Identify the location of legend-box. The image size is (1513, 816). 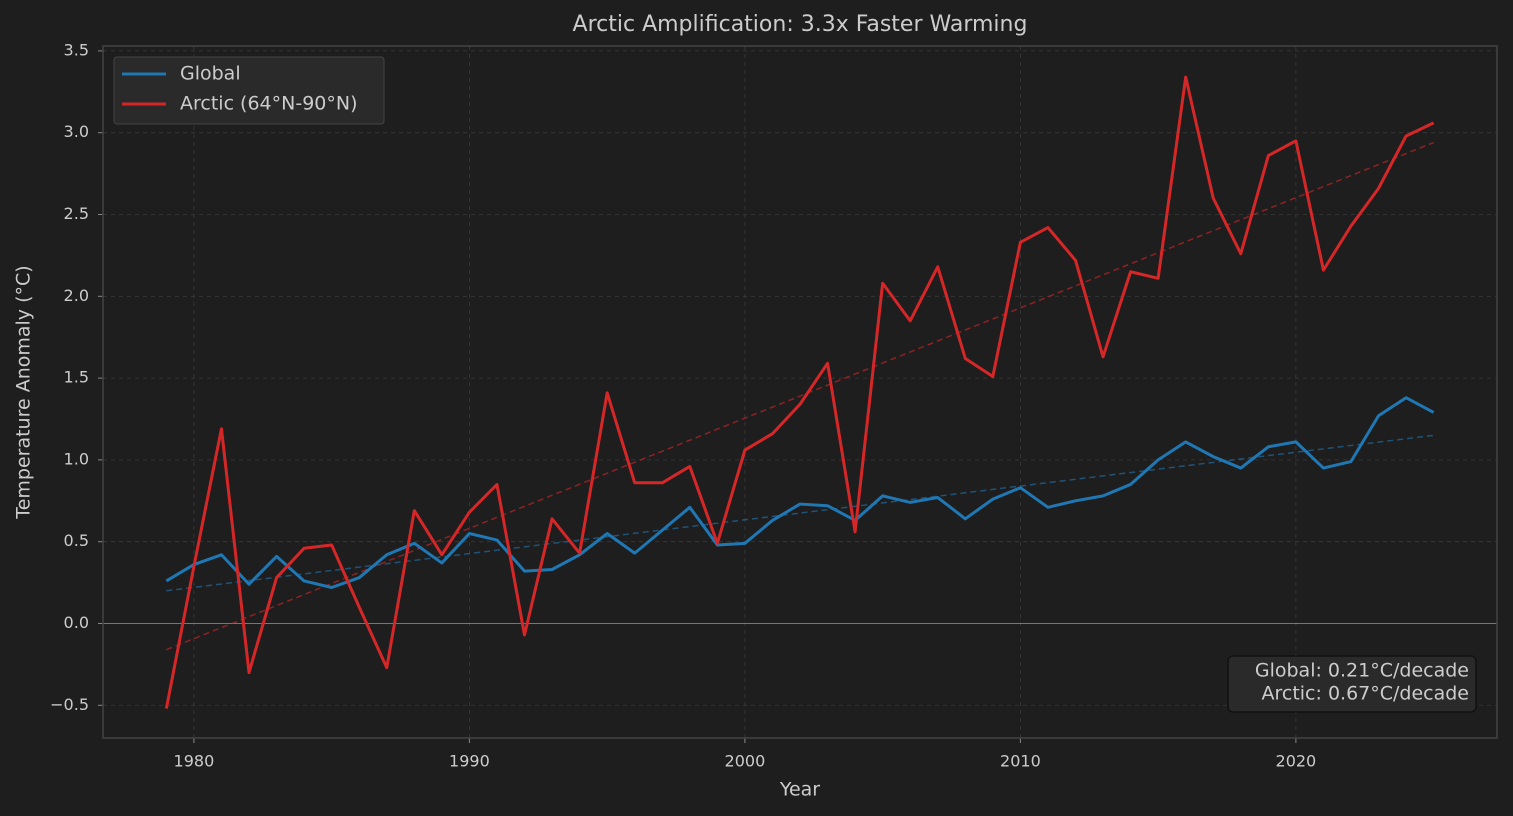
(249, 90).